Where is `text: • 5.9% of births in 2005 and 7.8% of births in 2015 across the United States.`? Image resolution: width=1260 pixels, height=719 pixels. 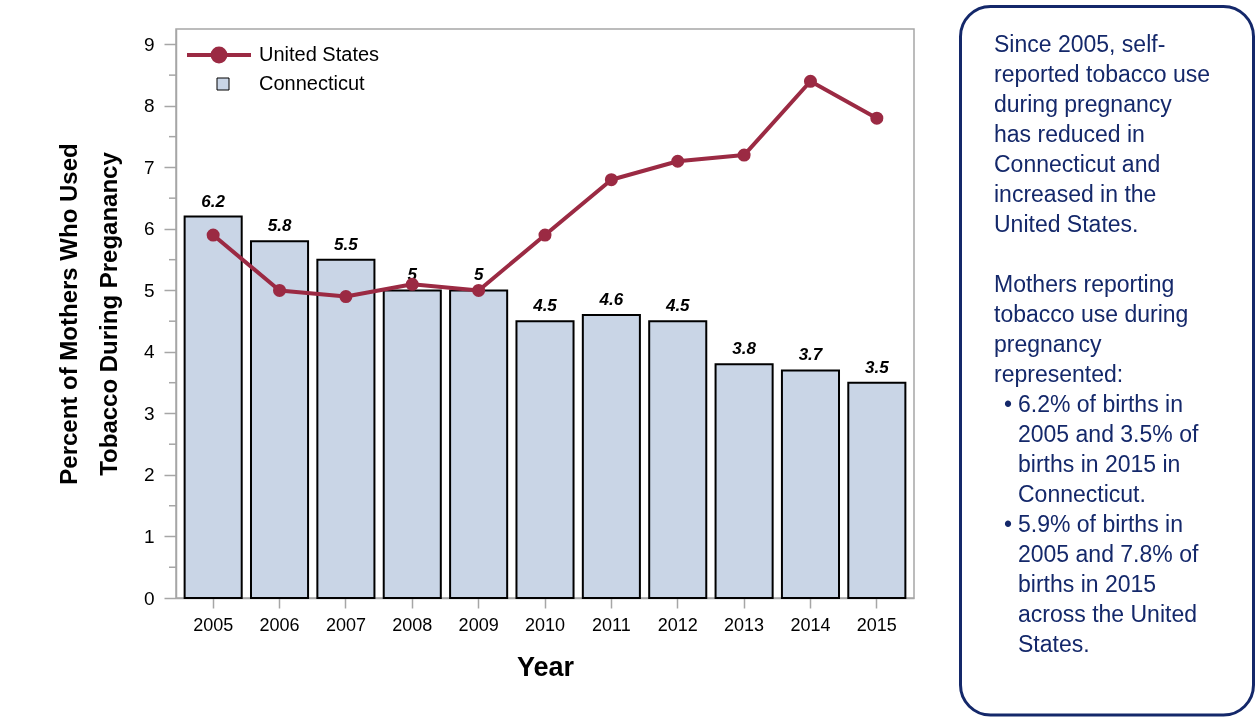
text: • 5.9% of births in 2005 and 7.8% of births in 2015 across the United States. is located at coordinates (1101, 584).